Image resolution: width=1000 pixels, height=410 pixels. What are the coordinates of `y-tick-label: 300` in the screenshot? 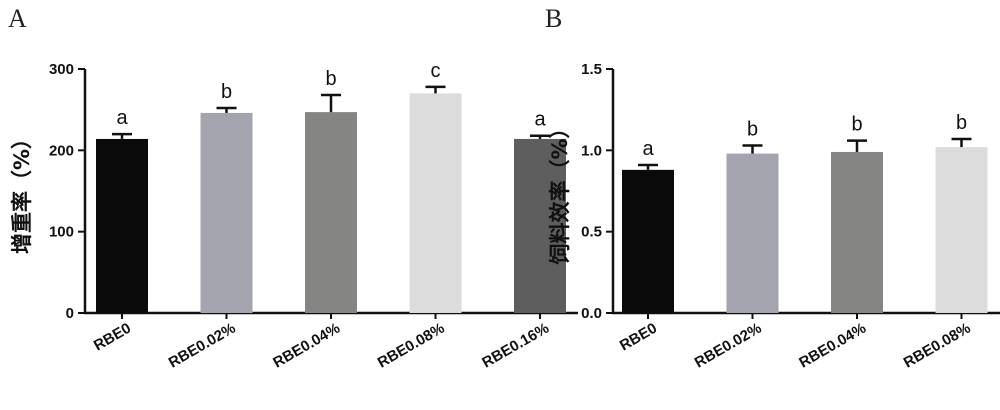 It's located at (61, 69).